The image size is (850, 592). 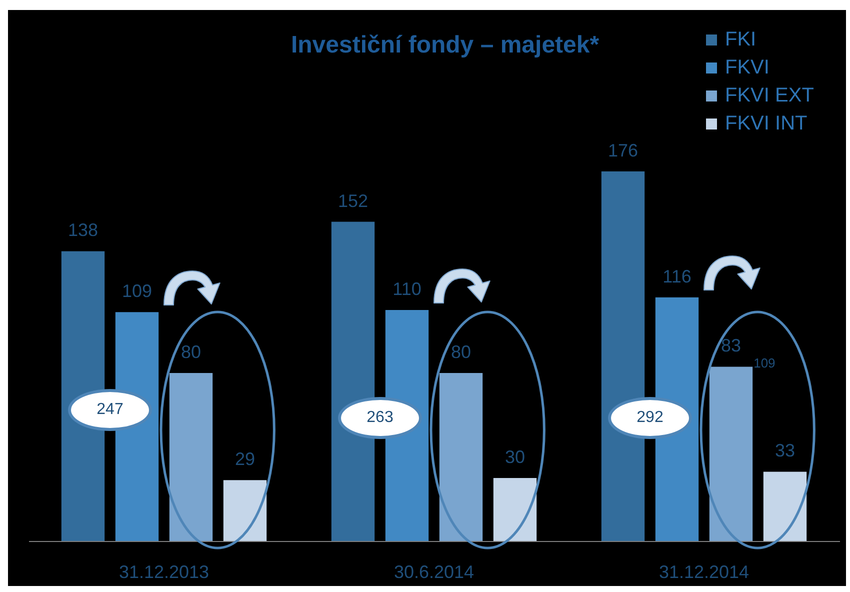 I want to click on data-label: 109, so click(x=137, y=291).